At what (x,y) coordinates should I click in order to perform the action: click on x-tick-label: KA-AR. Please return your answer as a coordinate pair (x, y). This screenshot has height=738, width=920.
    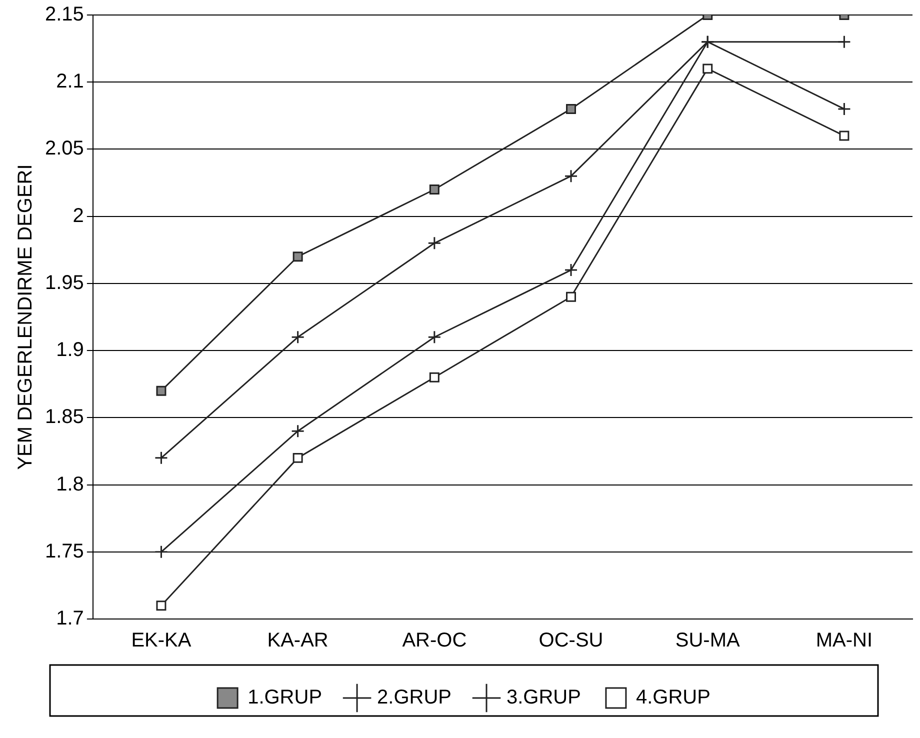
    Looking at the image, I should click on (297, 641).